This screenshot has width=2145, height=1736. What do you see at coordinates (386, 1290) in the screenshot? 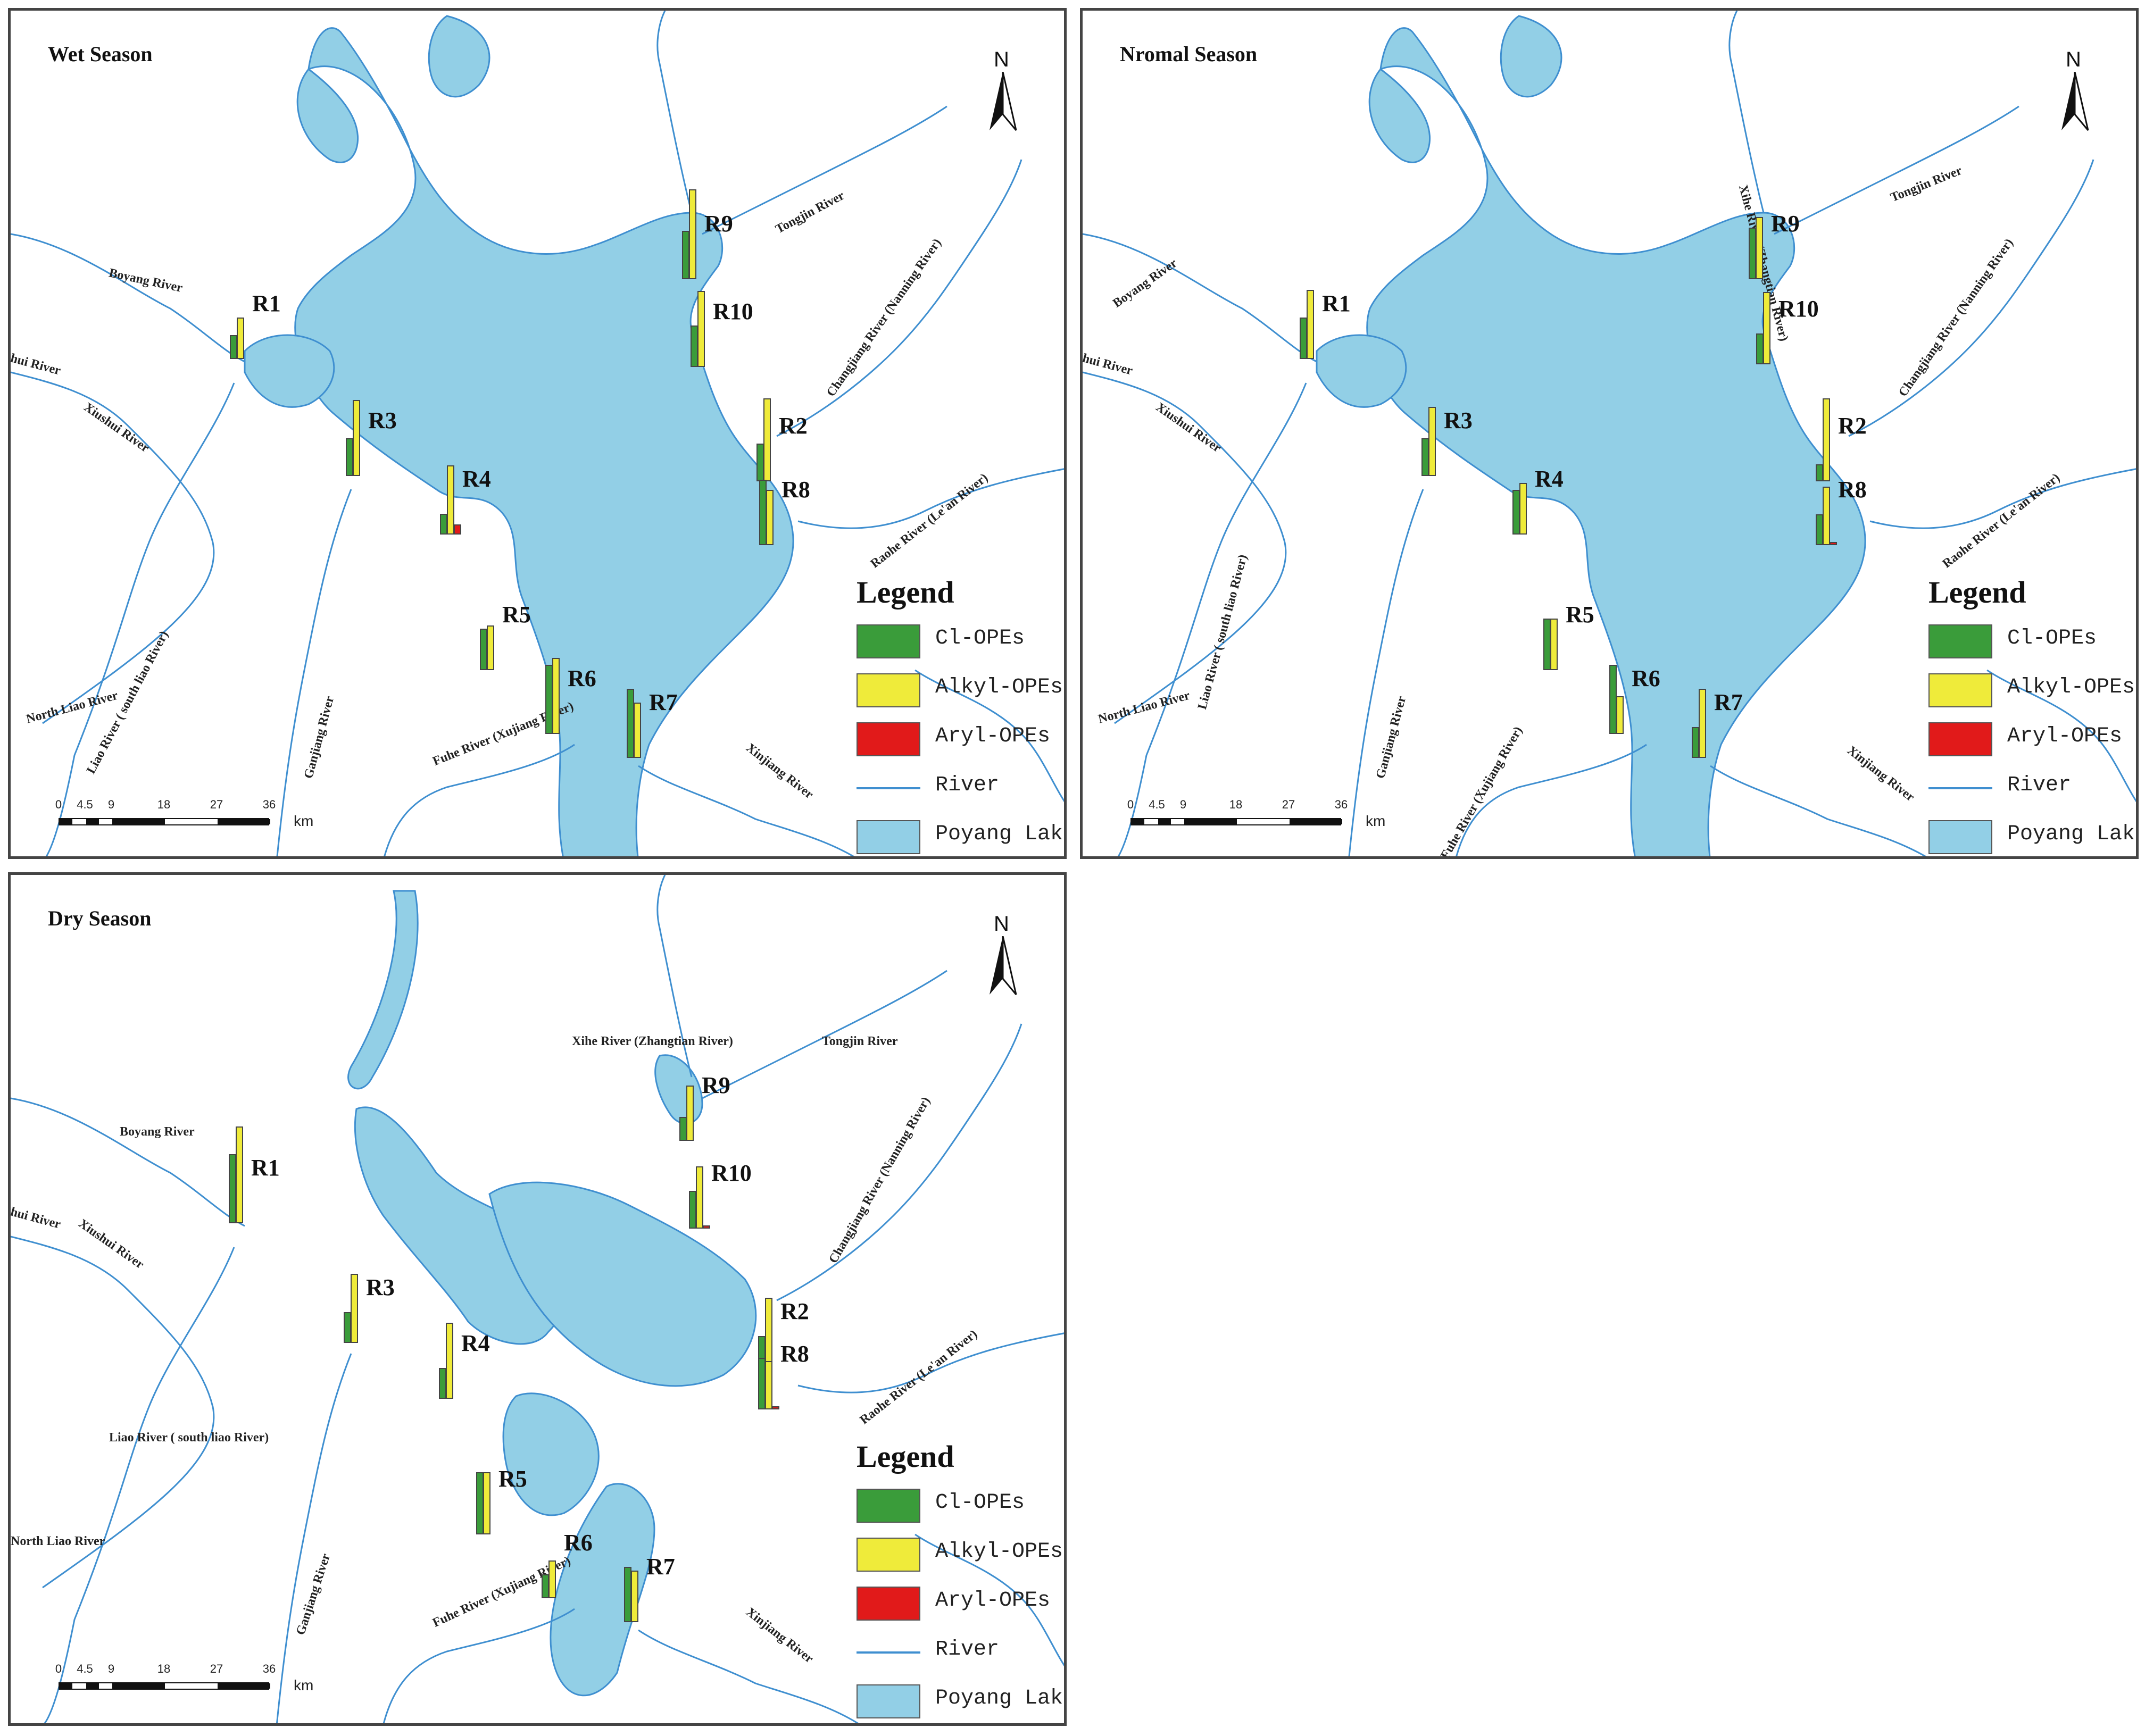
I see `site-r3: R3` at bounding box center [386, 1290].